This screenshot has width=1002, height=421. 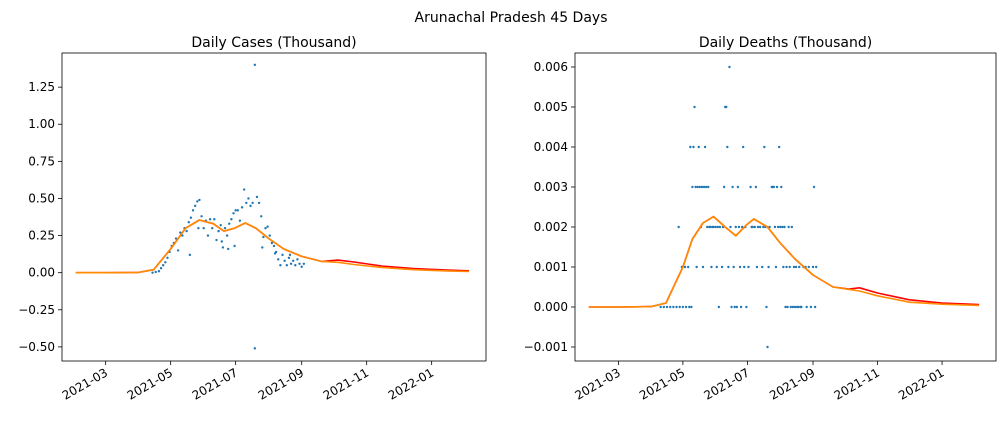 I want to click on x-tick-label: 2021-09, so click(x=792, y=383).